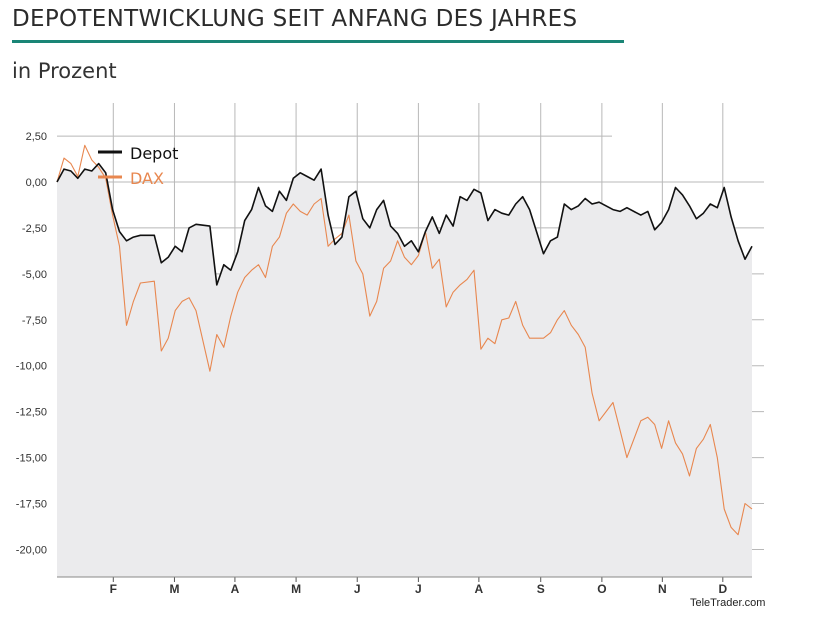 The image size is (820, 617). What do you see at coordinates (36, 137) in the screenshot?
I see `y-tick-label: 2,50` at bounding box center [36, 137].